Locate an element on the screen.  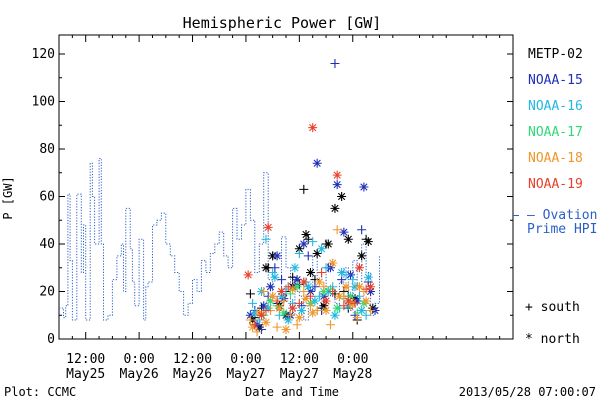
legend-south: + south is located at coordinates (552, 307).